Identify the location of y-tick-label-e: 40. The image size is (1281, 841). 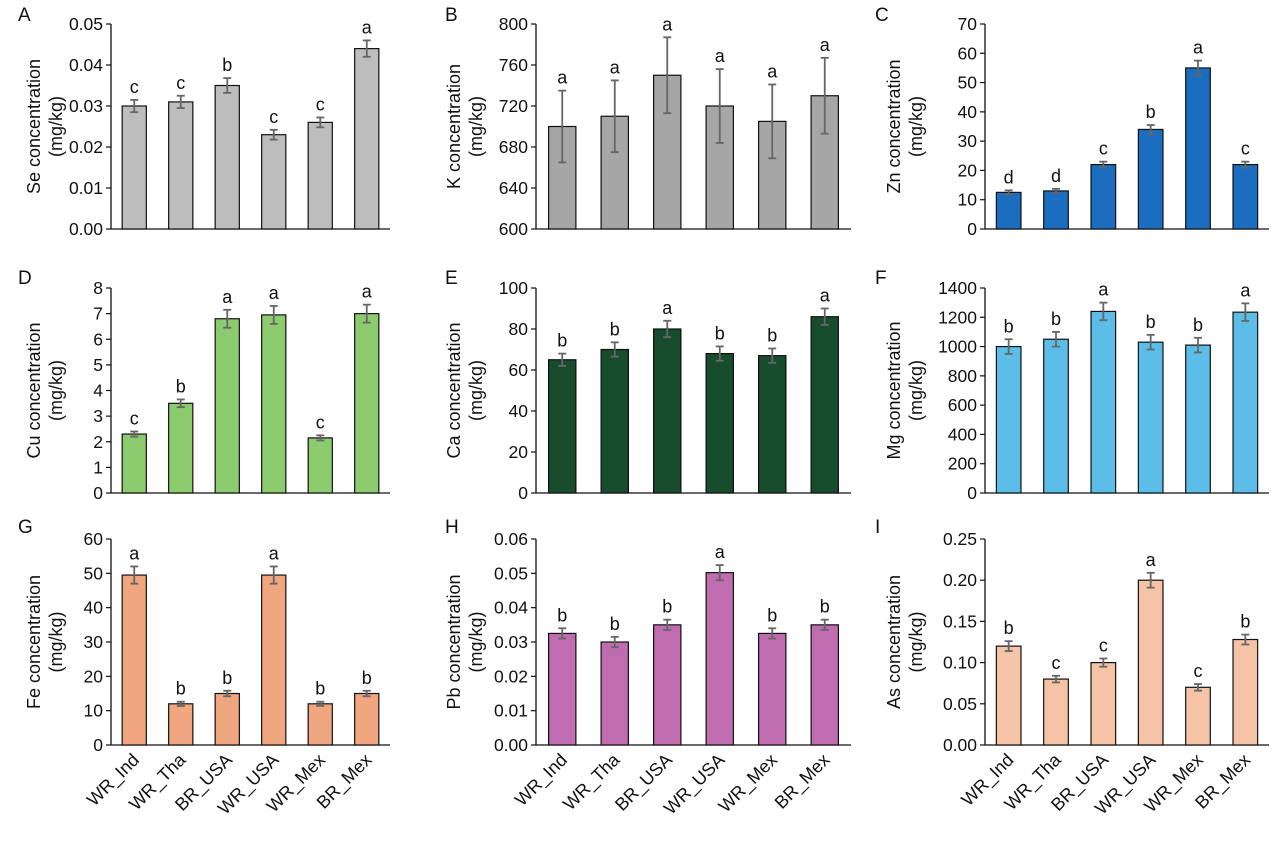
(519, 411).